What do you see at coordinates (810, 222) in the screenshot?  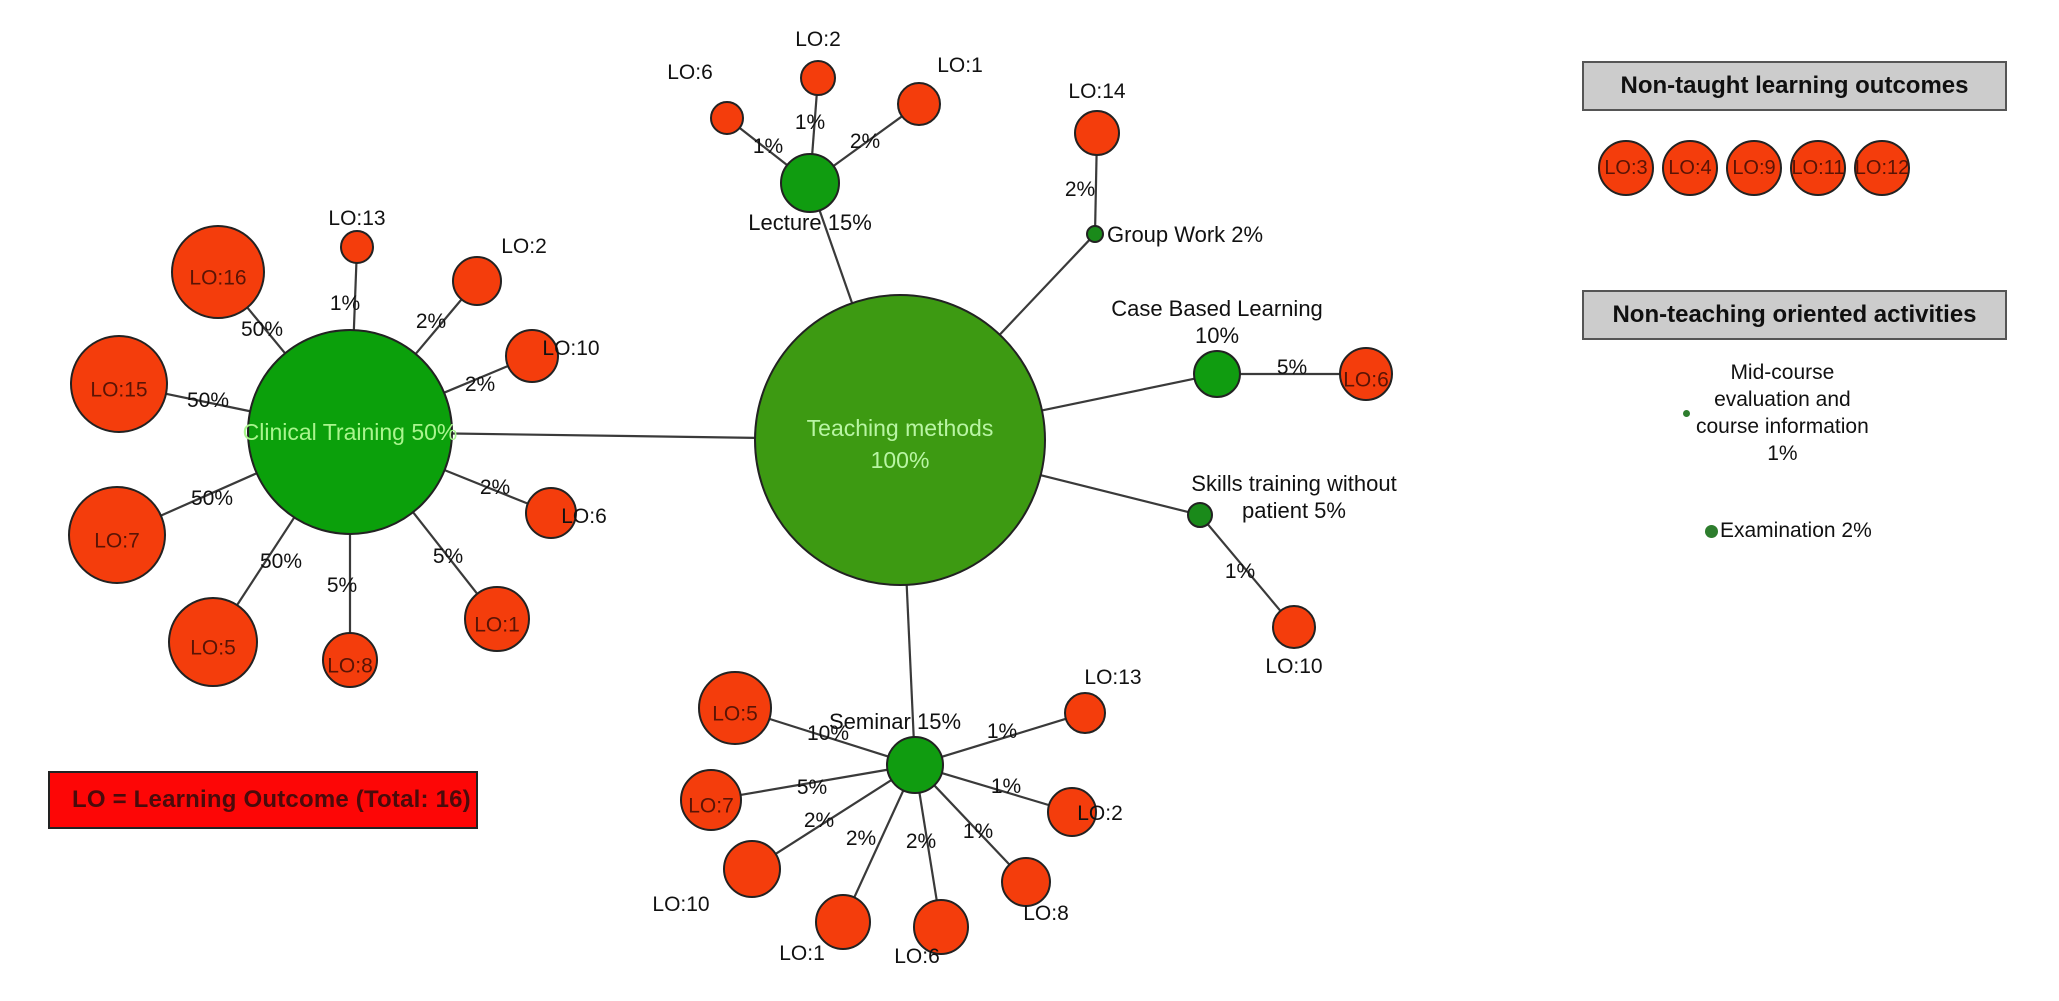 I see `label-lecture: Lecture 15%` at bounding box center [810, 222].